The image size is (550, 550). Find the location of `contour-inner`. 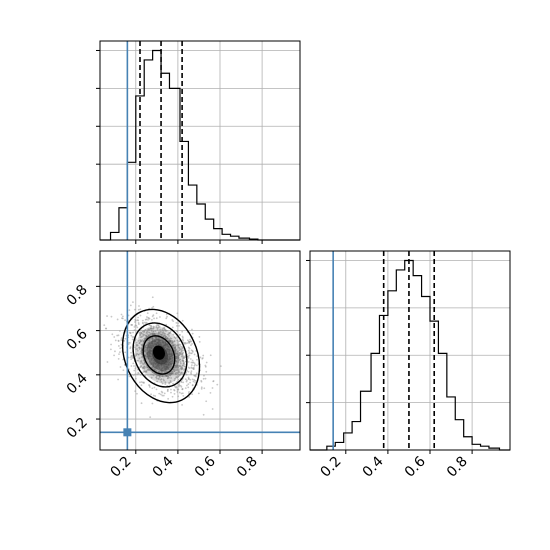

contour-inner is located at coordinates (159, 355).